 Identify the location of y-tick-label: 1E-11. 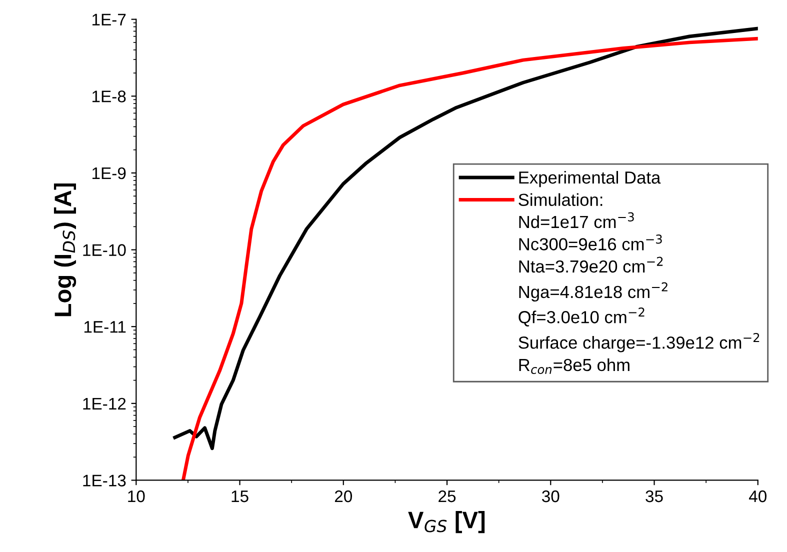
(105, 327).